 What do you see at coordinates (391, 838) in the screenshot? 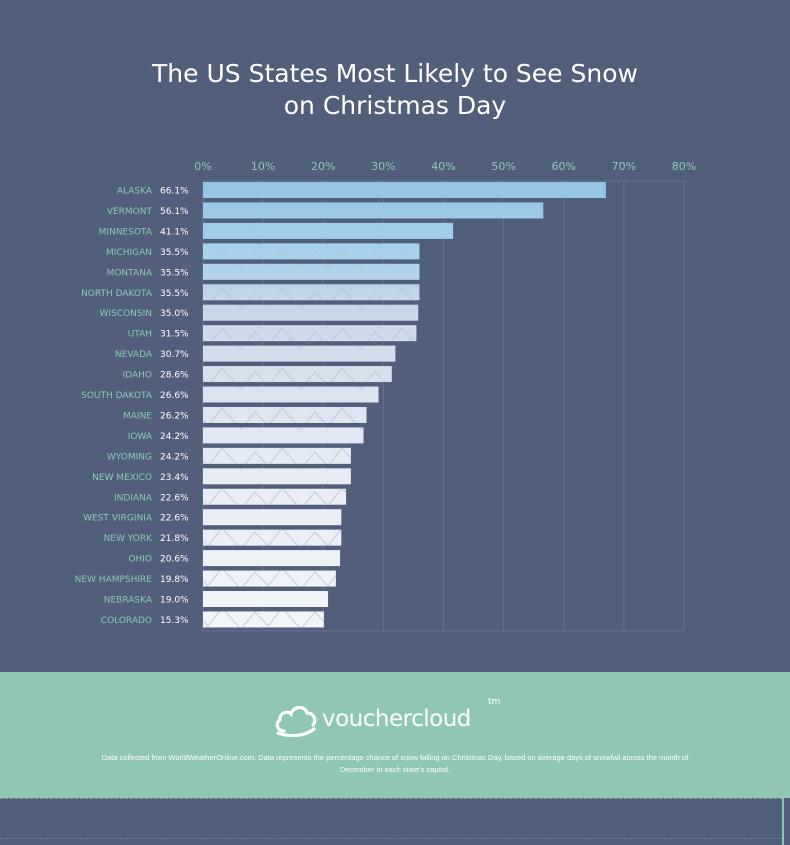
I see `band-dashed-line` at bounding box center [391, 838].